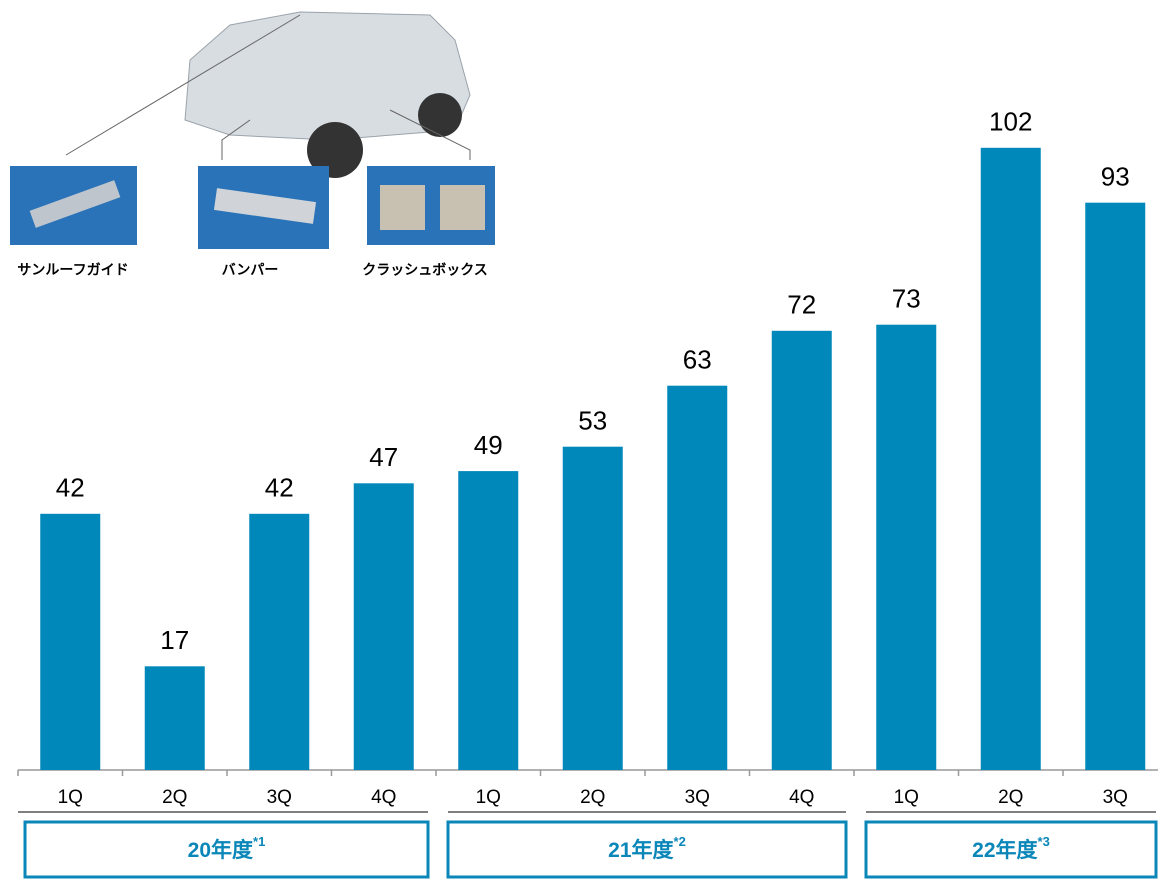 Image resolution: width=1158 pixels, height=880 pixels. Describe the element at coordinates (1044, 841) in the screenshot. I see `group-note: *3` at that location.